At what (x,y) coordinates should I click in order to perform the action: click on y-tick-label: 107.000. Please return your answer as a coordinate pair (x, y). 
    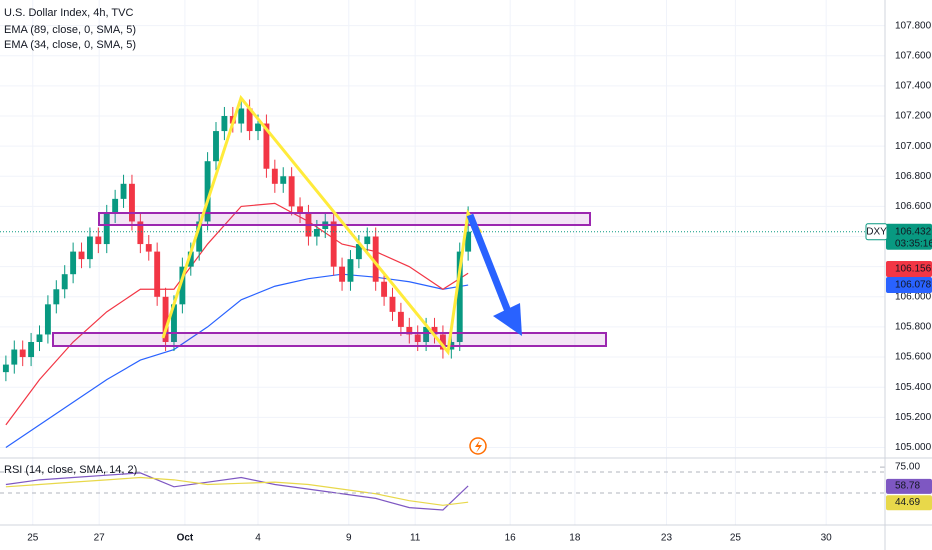
    Looking at the image, I should click on (913, 146).